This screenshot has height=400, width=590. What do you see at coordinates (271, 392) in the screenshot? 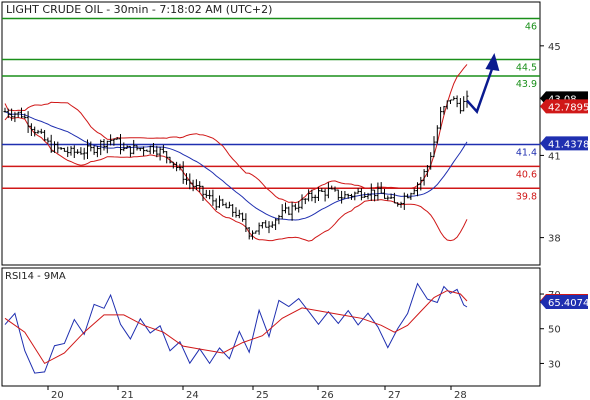
I see `date-x-axis: 20 21 24 25 26 27 28` at bounding box center [271, 392].